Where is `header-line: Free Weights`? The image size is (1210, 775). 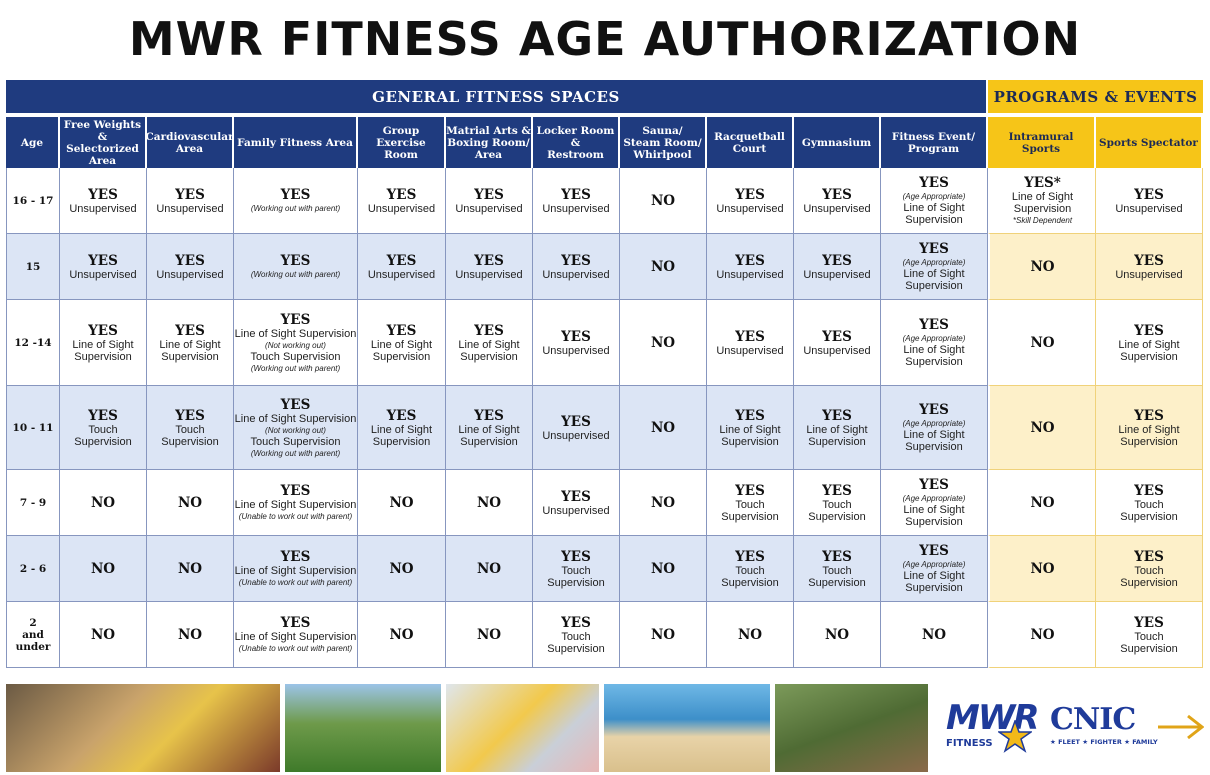 header-line: Free Weights is located at coordinates (102, 124).